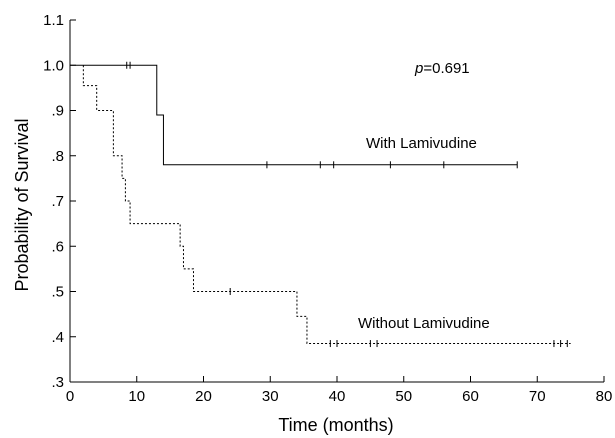 This screenshot has width=615, height=438. I want to click on y-tick-label: 1.0, so click(53, 65).